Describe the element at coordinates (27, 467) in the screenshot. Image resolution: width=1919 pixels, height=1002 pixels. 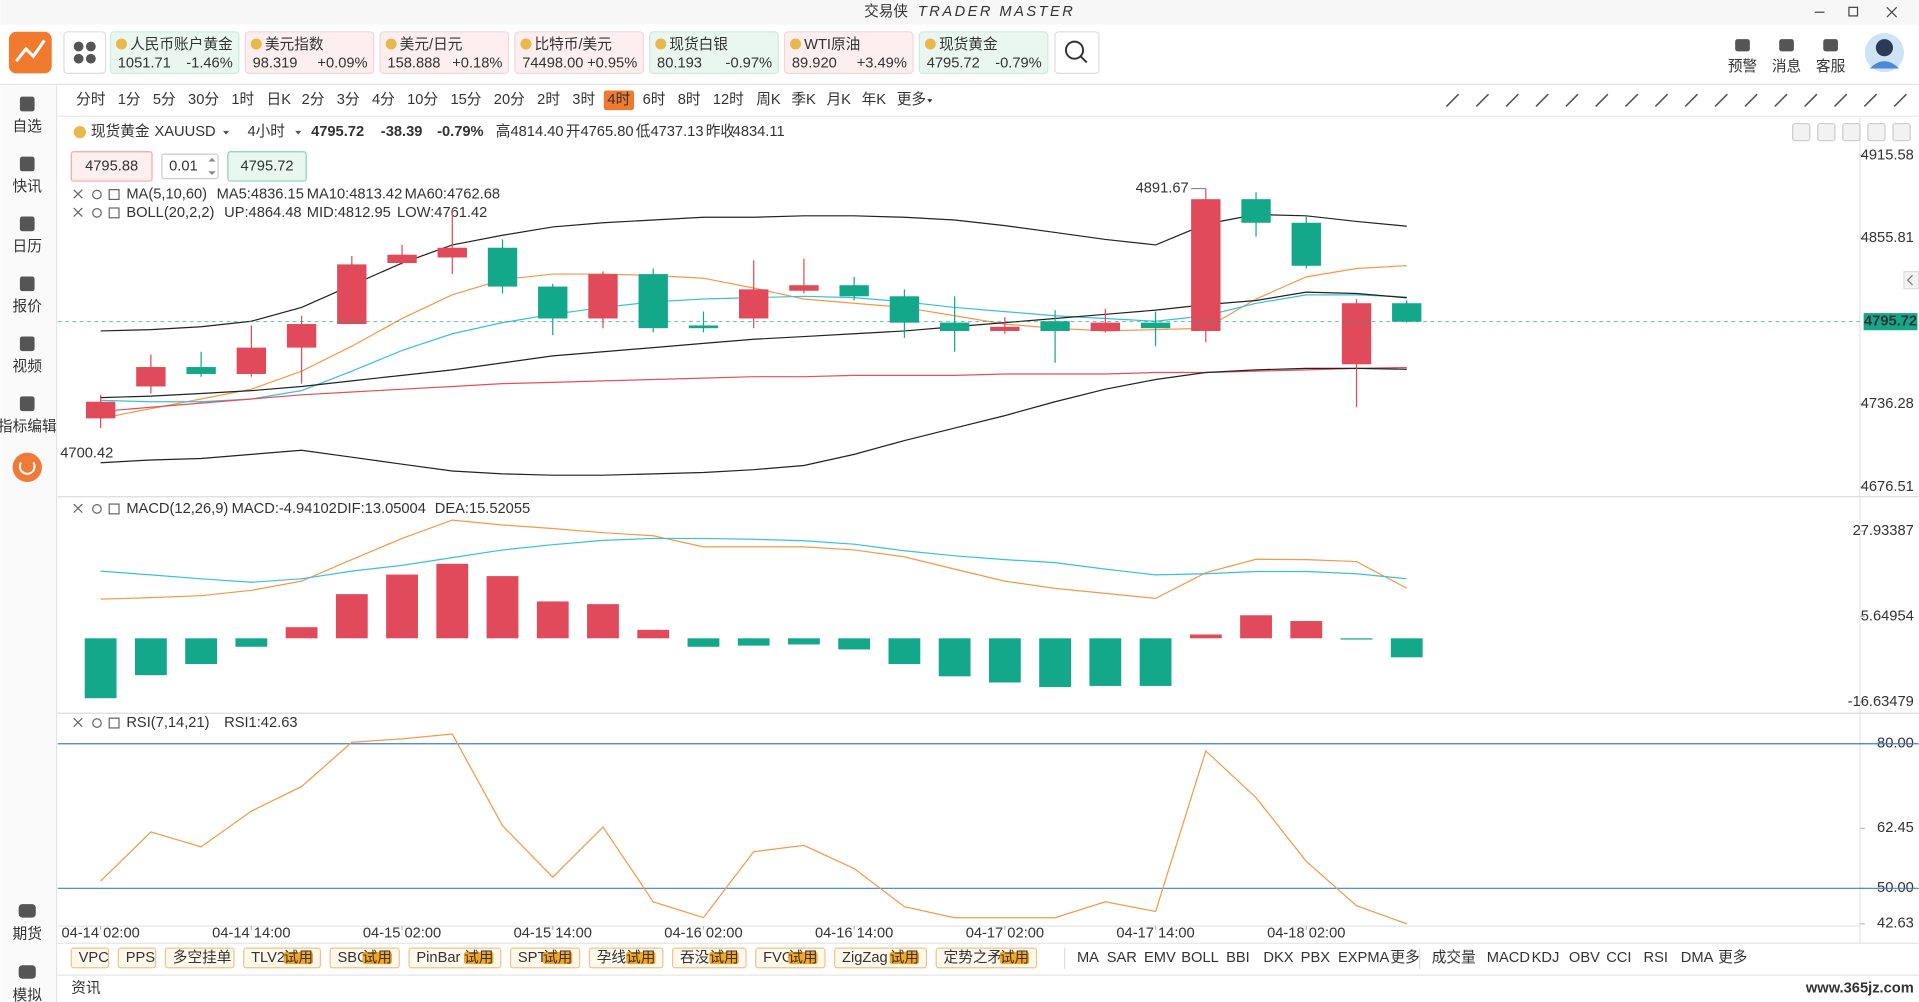
I see `login-button` at that location.